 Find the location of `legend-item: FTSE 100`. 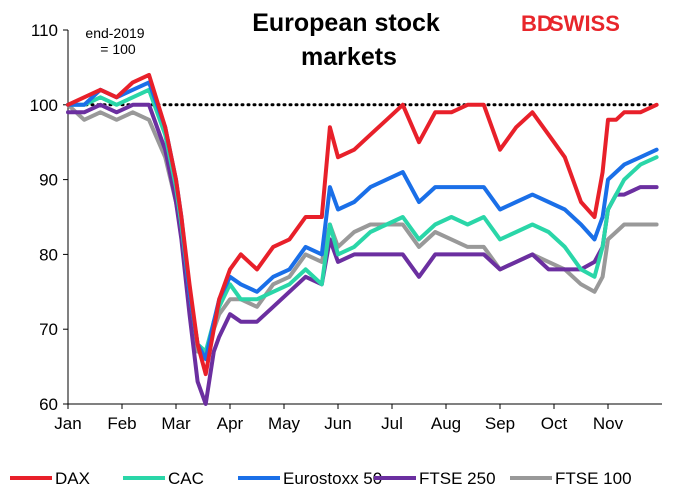

legend-item: FTSE 100 is located at coordinates (571, 478).